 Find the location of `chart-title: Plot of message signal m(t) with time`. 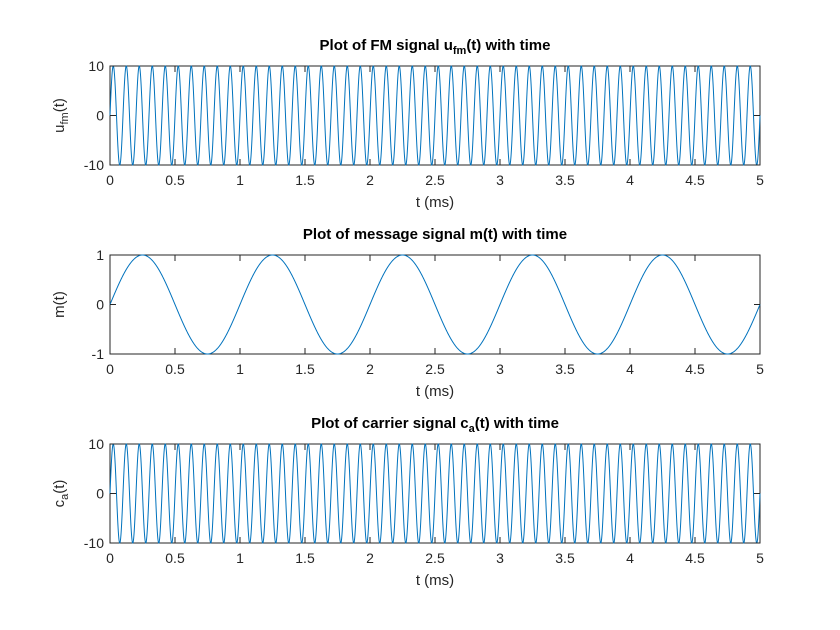

chart-title: Plot of message signal m(t) with time is located at coordinates (435, 234).